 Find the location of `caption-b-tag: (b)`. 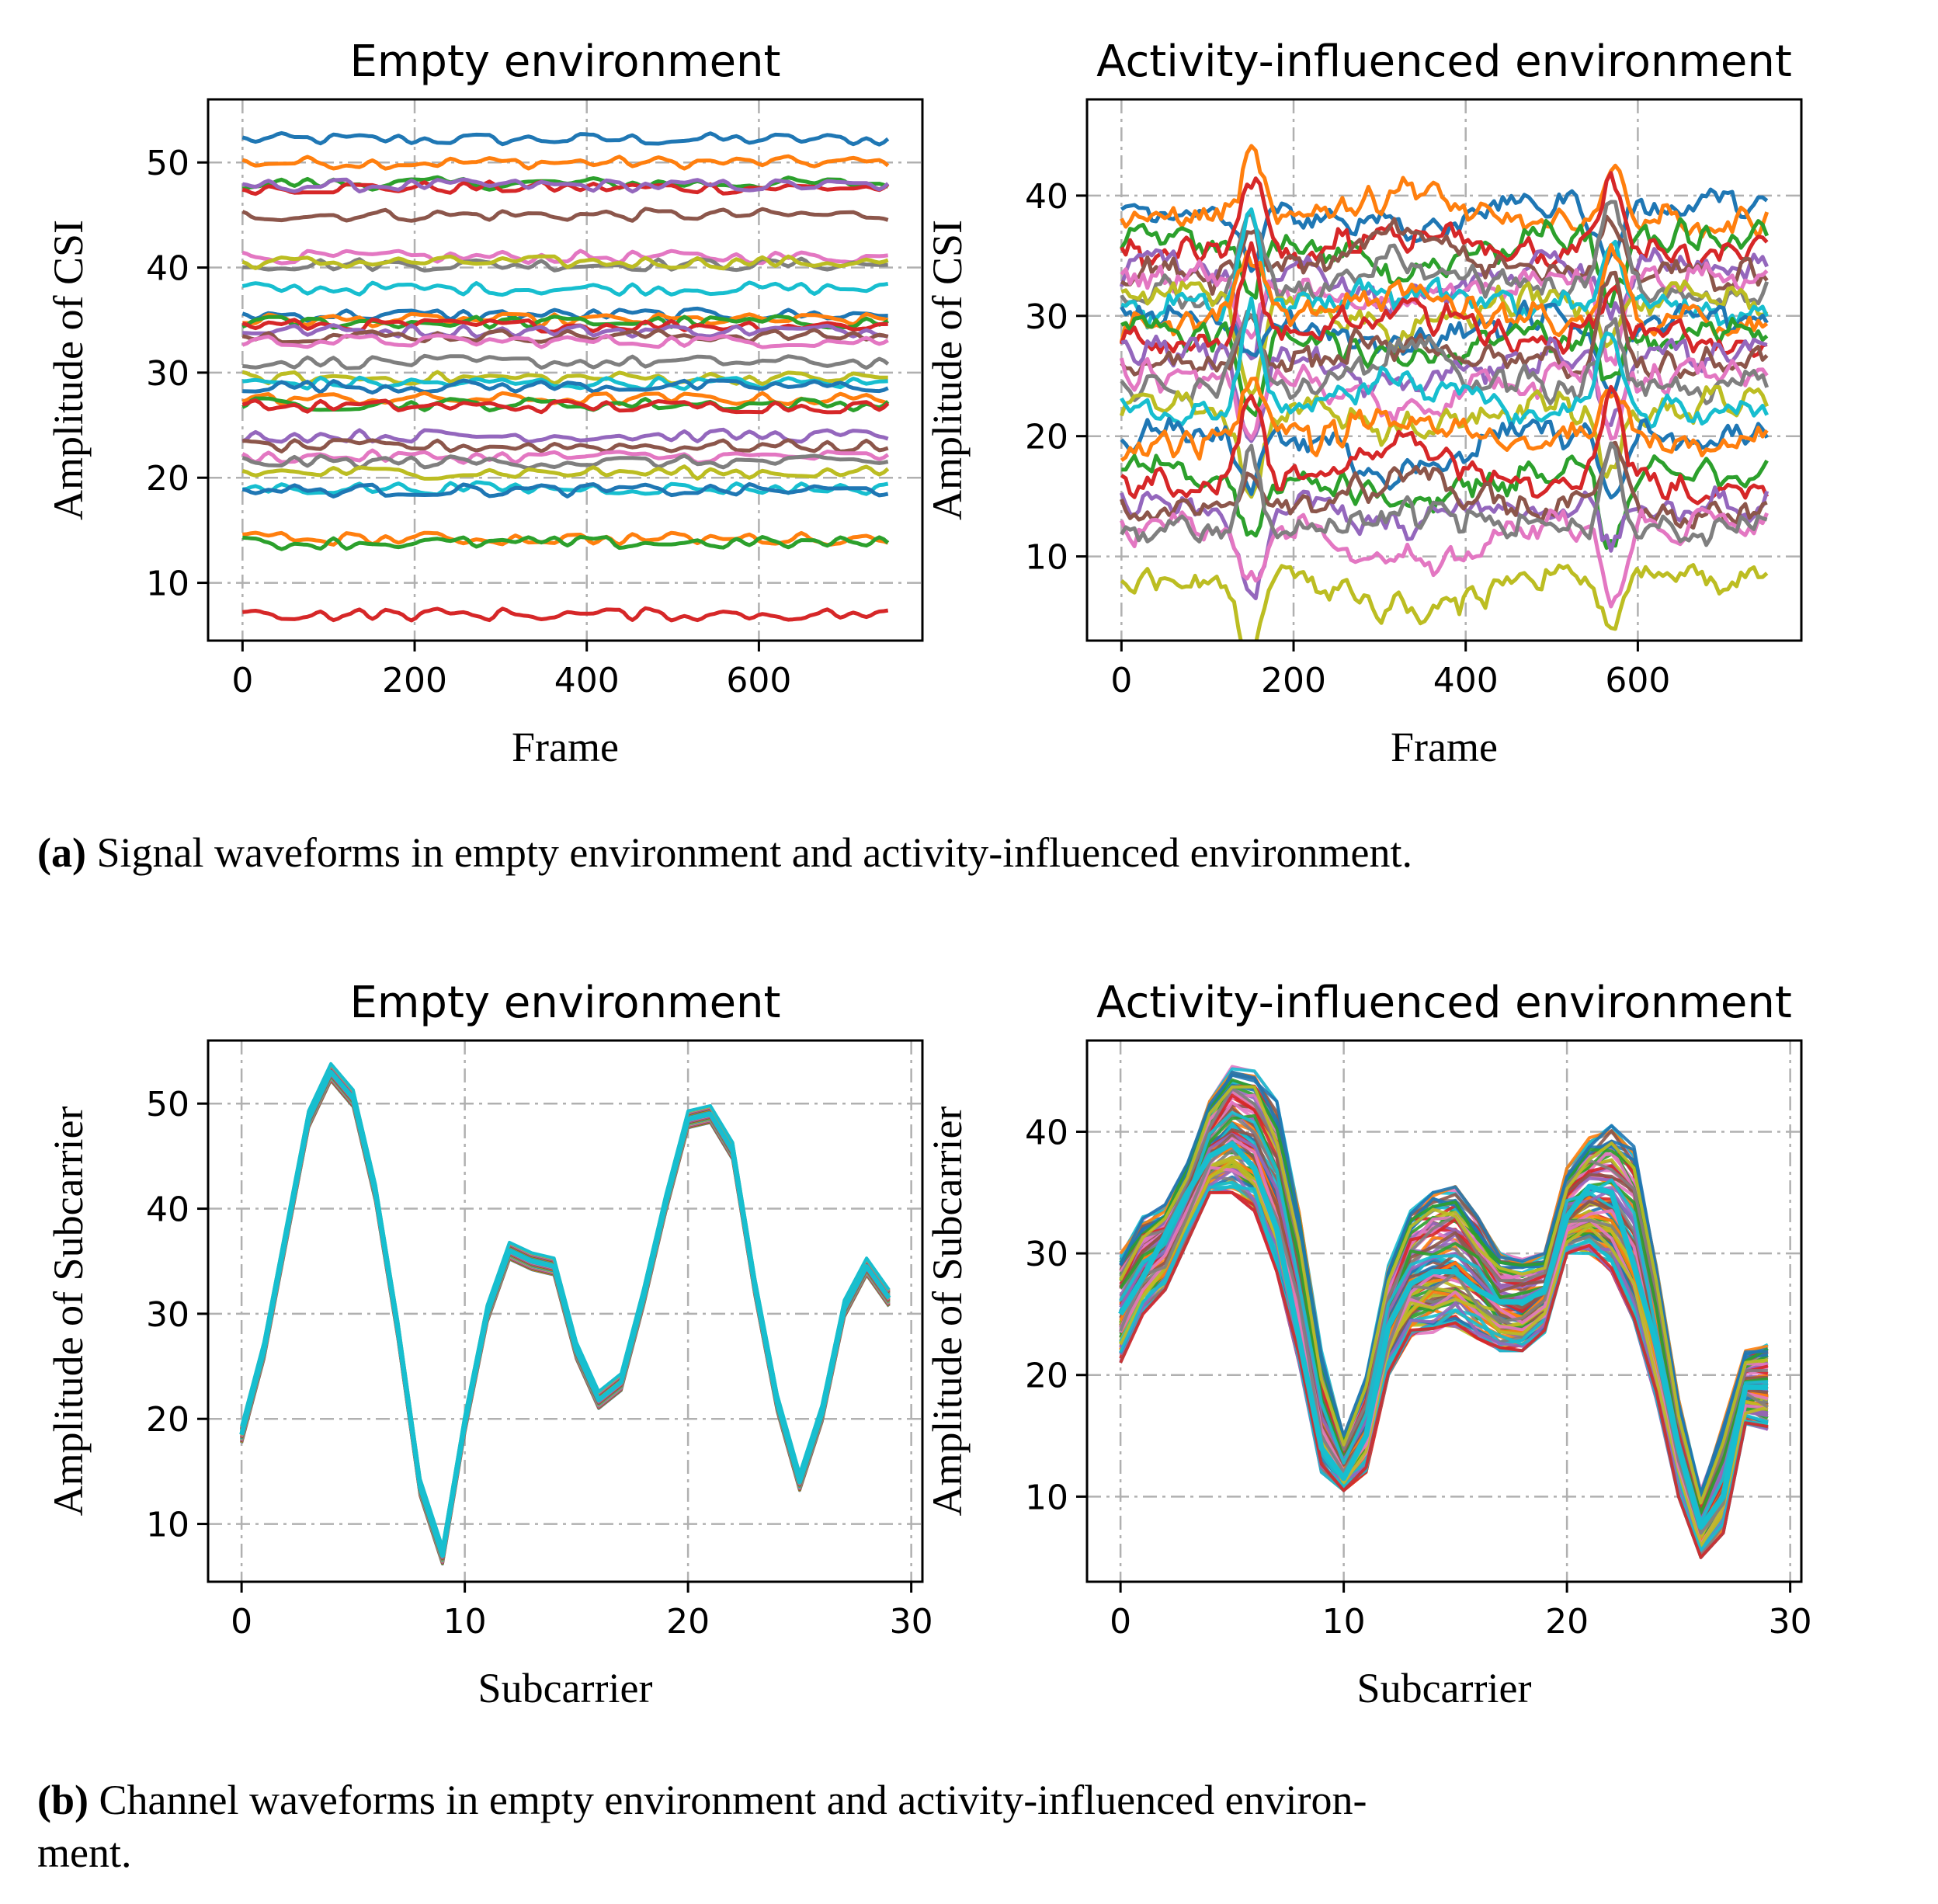

caption-b-tag: (b) is located at coordinates (63, 1800).